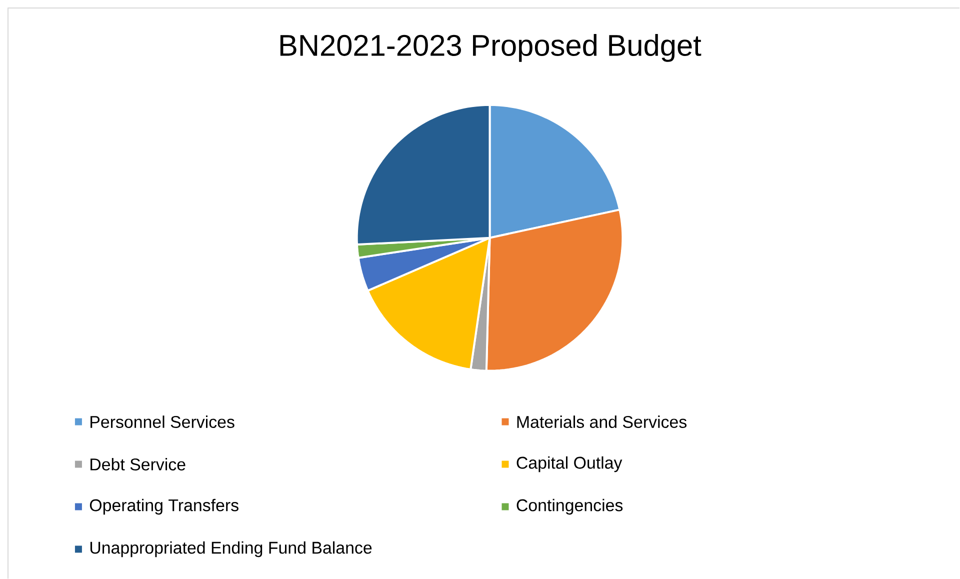 The image size is (960, 579). What do you see at coordinates (602, 421) in the screenshot?
I see `legend-label: Materials and Services` at bounding box center [602, 421].